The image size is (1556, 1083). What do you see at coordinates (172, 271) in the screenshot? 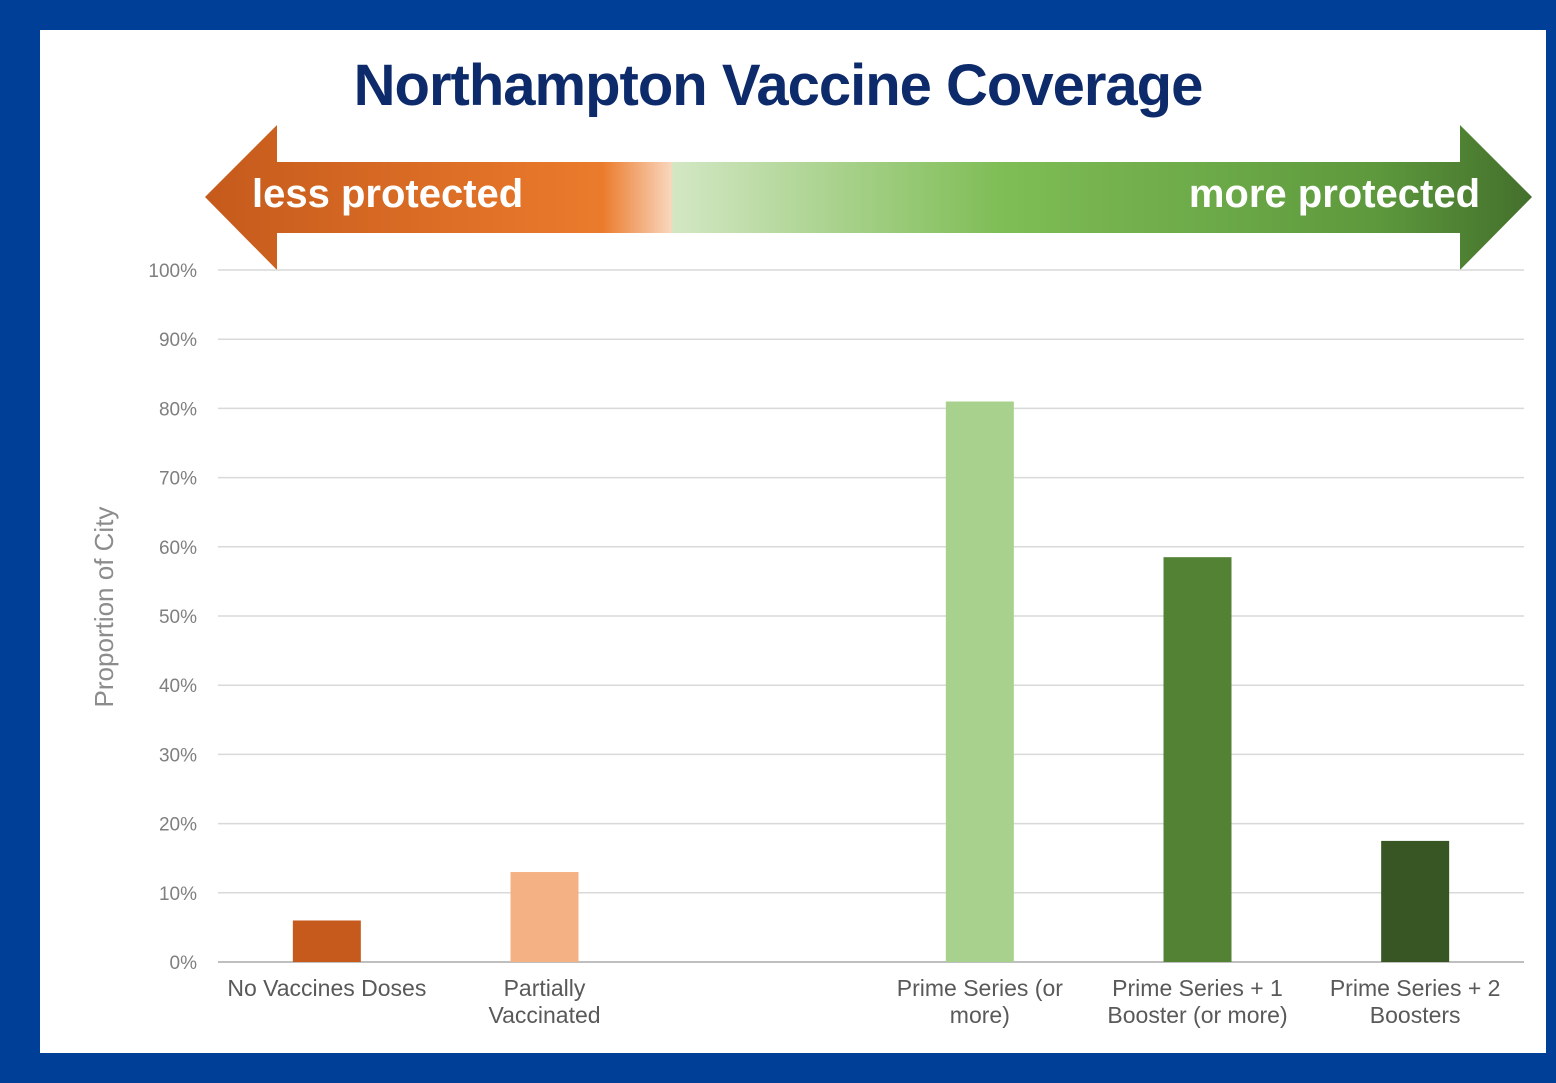
I see `y-tick-label: 100%` at bounding box center [172, 271].